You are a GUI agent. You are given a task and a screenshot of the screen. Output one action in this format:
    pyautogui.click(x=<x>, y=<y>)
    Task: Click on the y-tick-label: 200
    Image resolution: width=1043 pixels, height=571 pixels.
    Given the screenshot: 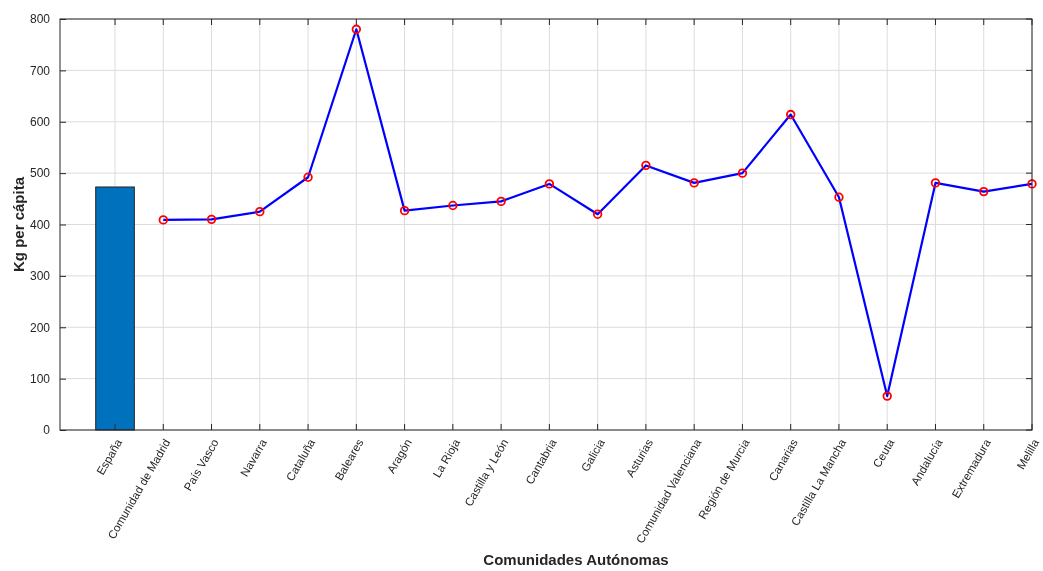 What is the action you would take?
    pyautogui.click(x=40, y=327)
    